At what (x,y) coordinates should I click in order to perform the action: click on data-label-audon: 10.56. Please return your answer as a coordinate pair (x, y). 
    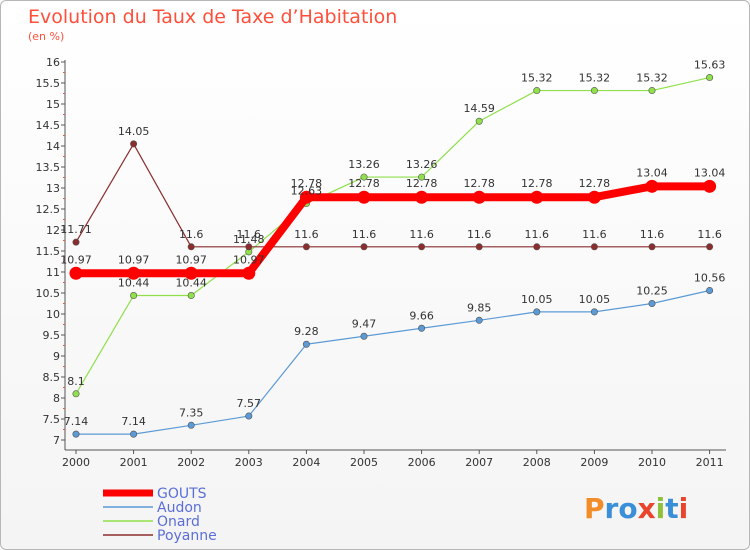
    Looking at the image, I should click on (710, 277).